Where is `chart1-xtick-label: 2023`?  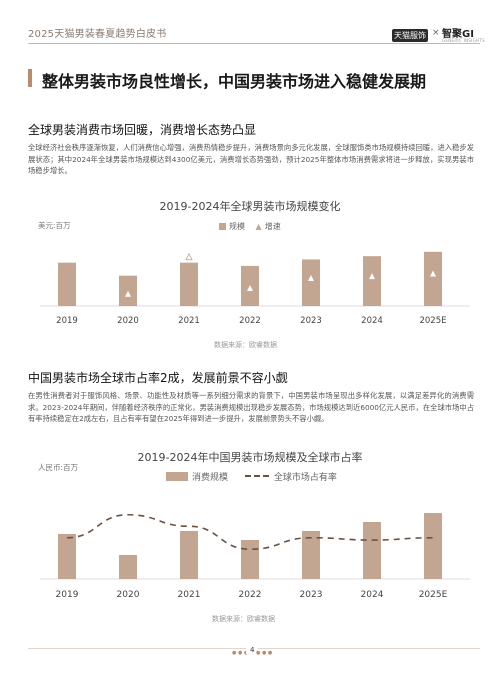 chart1-xtick-label: 2023 is located at coordinates (311, 321).